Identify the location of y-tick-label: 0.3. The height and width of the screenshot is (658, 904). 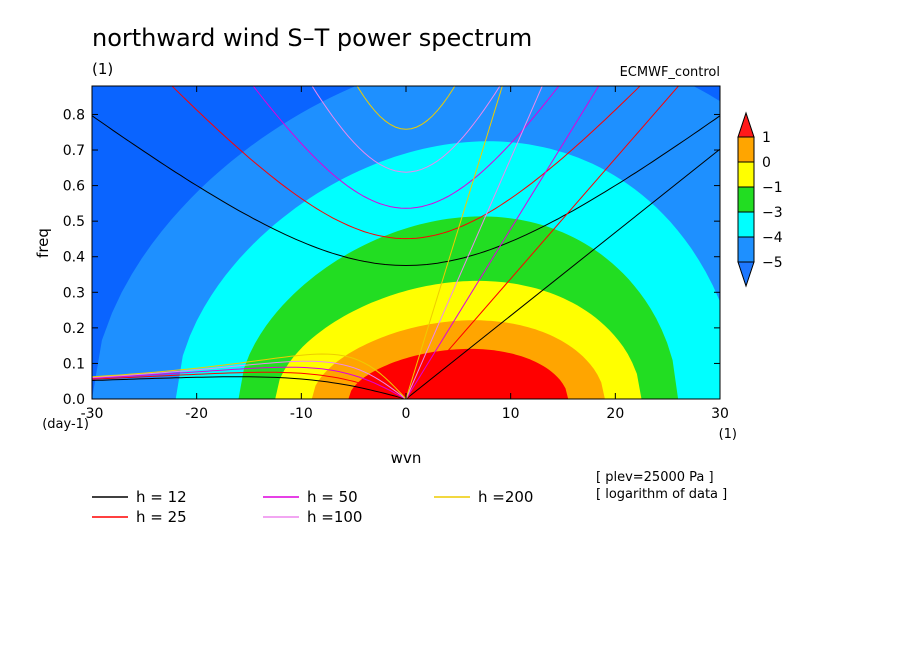
(74, 293).